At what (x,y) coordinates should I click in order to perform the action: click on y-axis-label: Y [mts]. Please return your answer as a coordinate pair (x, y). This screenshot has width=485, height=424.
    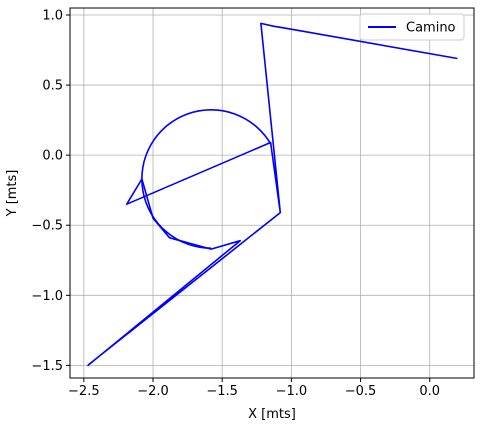
    Looking at the image, I should click on (12, 194).